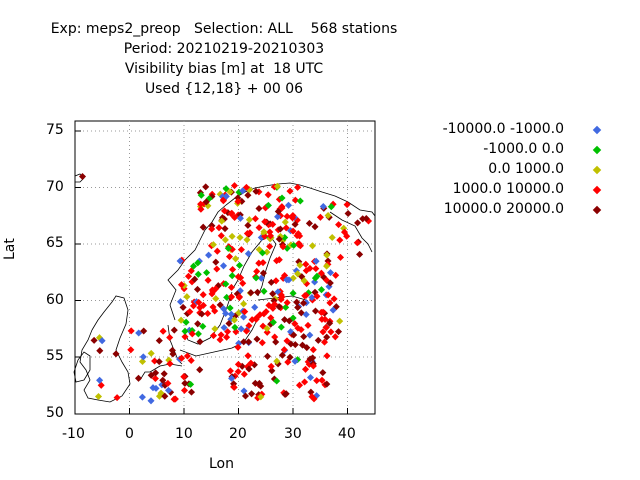  I want to click on title-line-2: Period: 20210219-20210303, so click(224, 49).